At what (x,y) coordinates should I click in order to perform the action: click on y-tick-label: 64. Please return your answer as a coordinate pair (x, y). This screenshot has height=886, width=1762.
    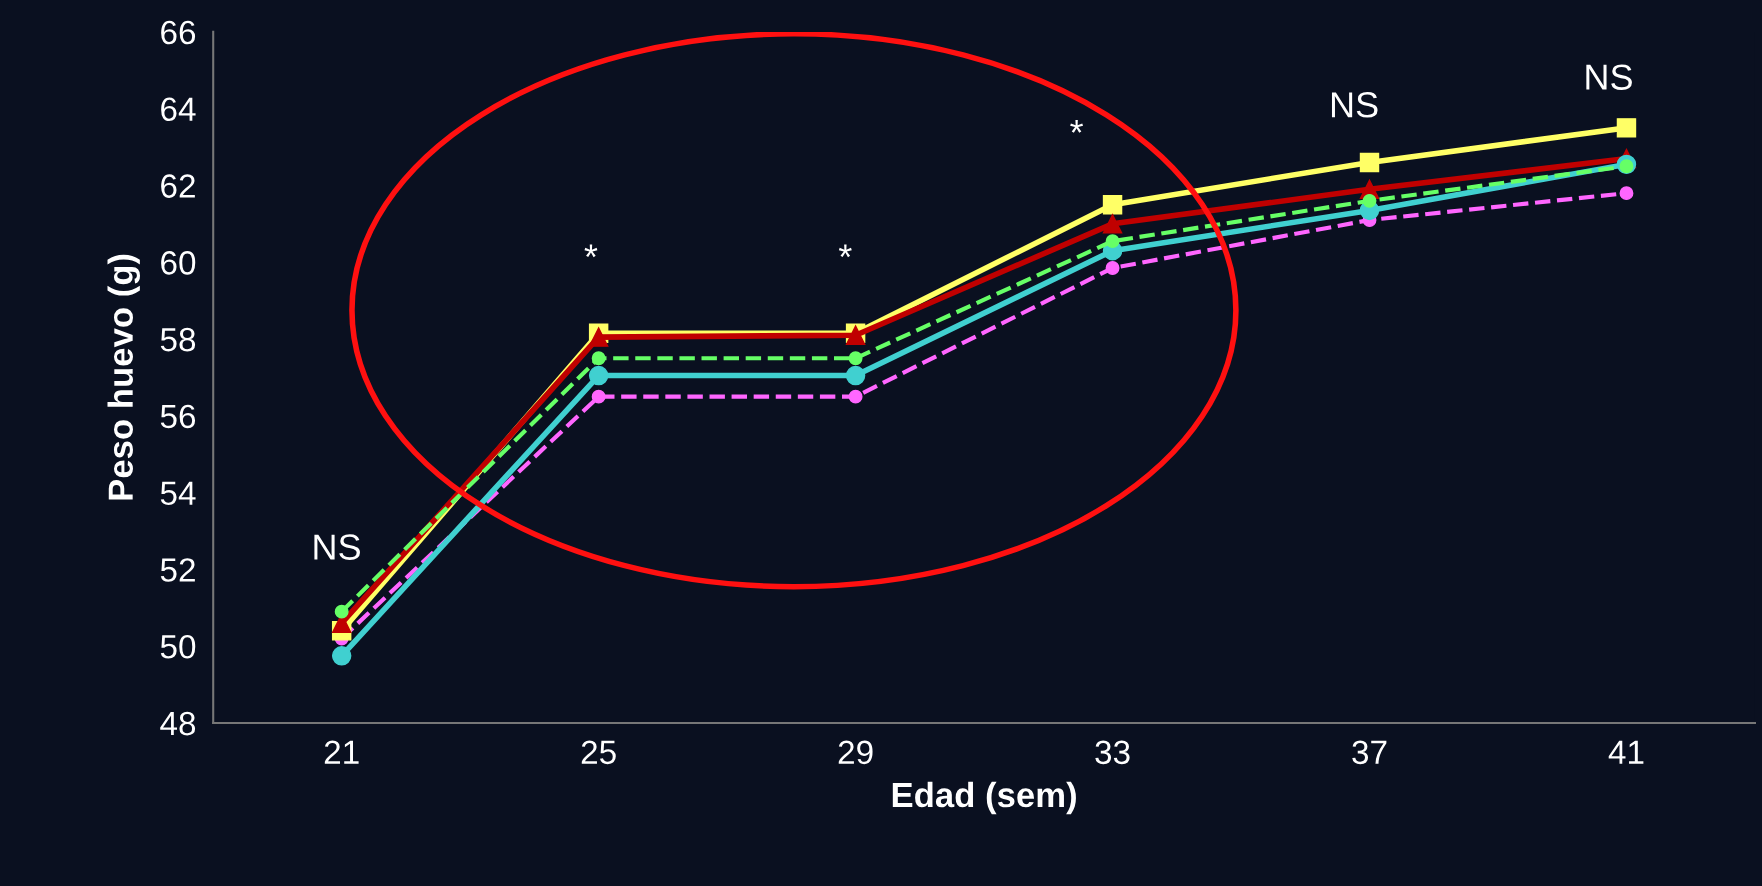
    Looking at the image, I should click on (178, 109).